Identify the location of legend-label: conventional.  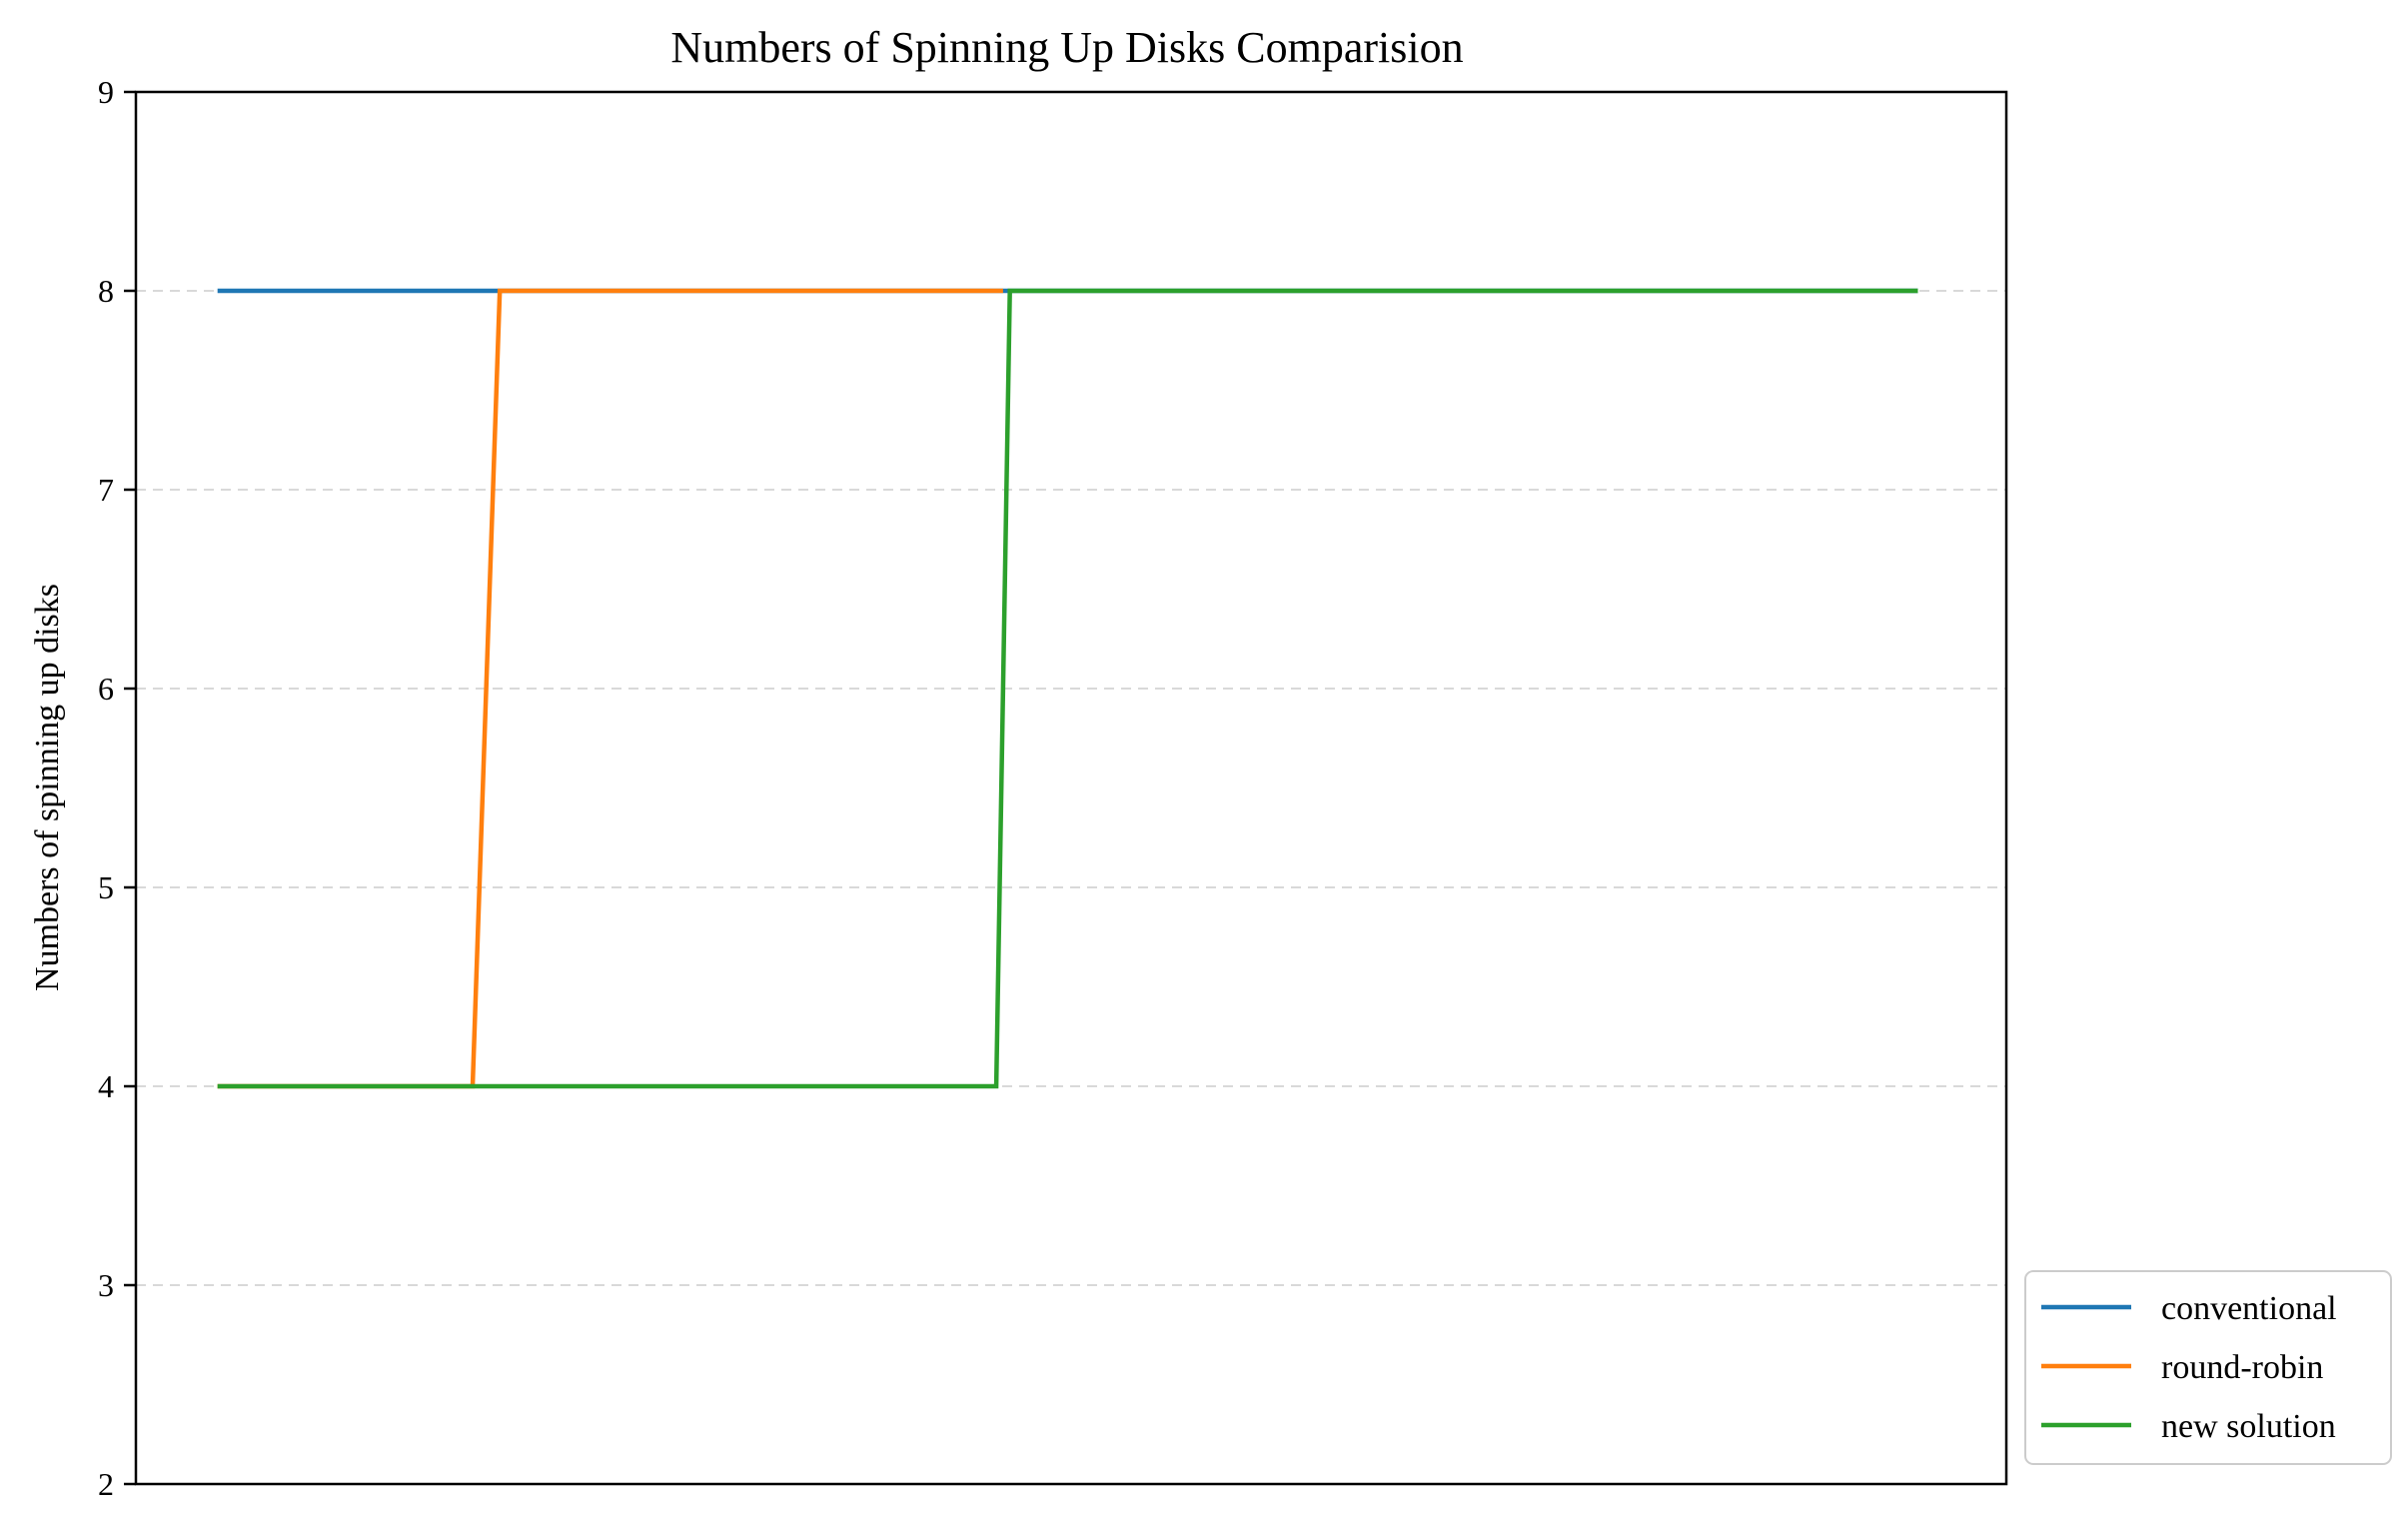
(2249, 1308).